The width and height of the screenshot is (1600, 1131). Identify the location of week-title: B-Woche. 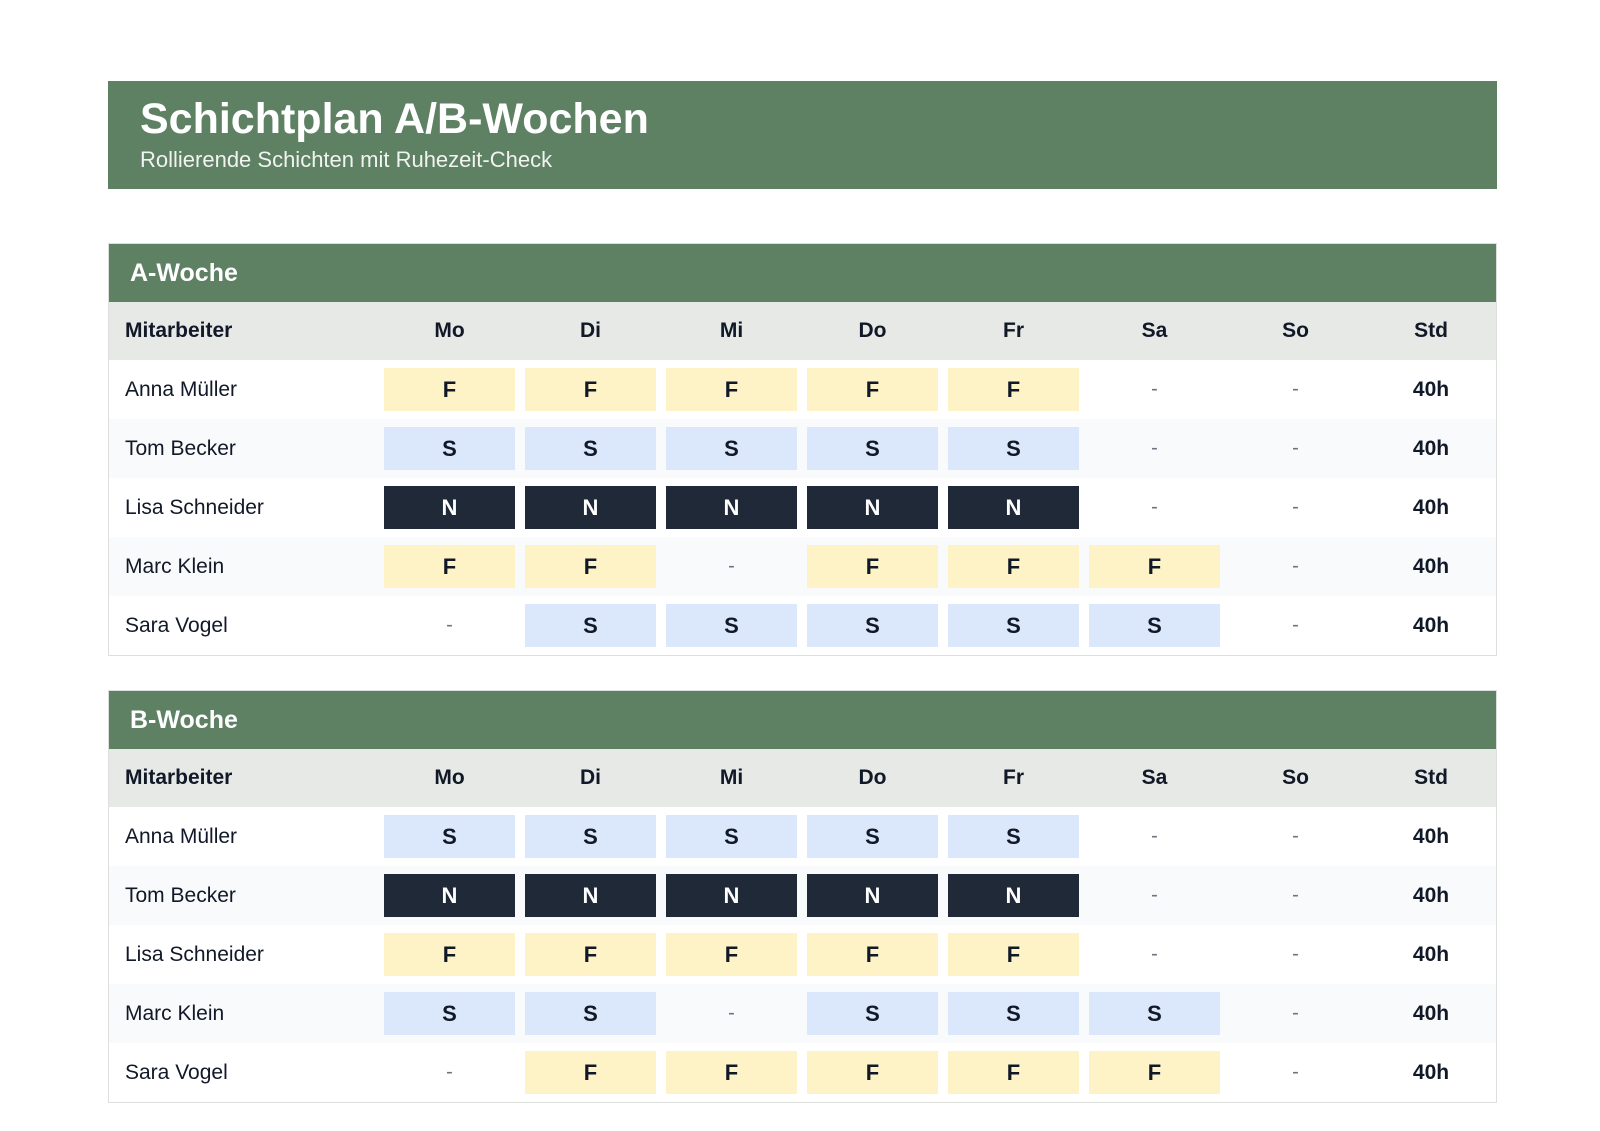
(802, 720).